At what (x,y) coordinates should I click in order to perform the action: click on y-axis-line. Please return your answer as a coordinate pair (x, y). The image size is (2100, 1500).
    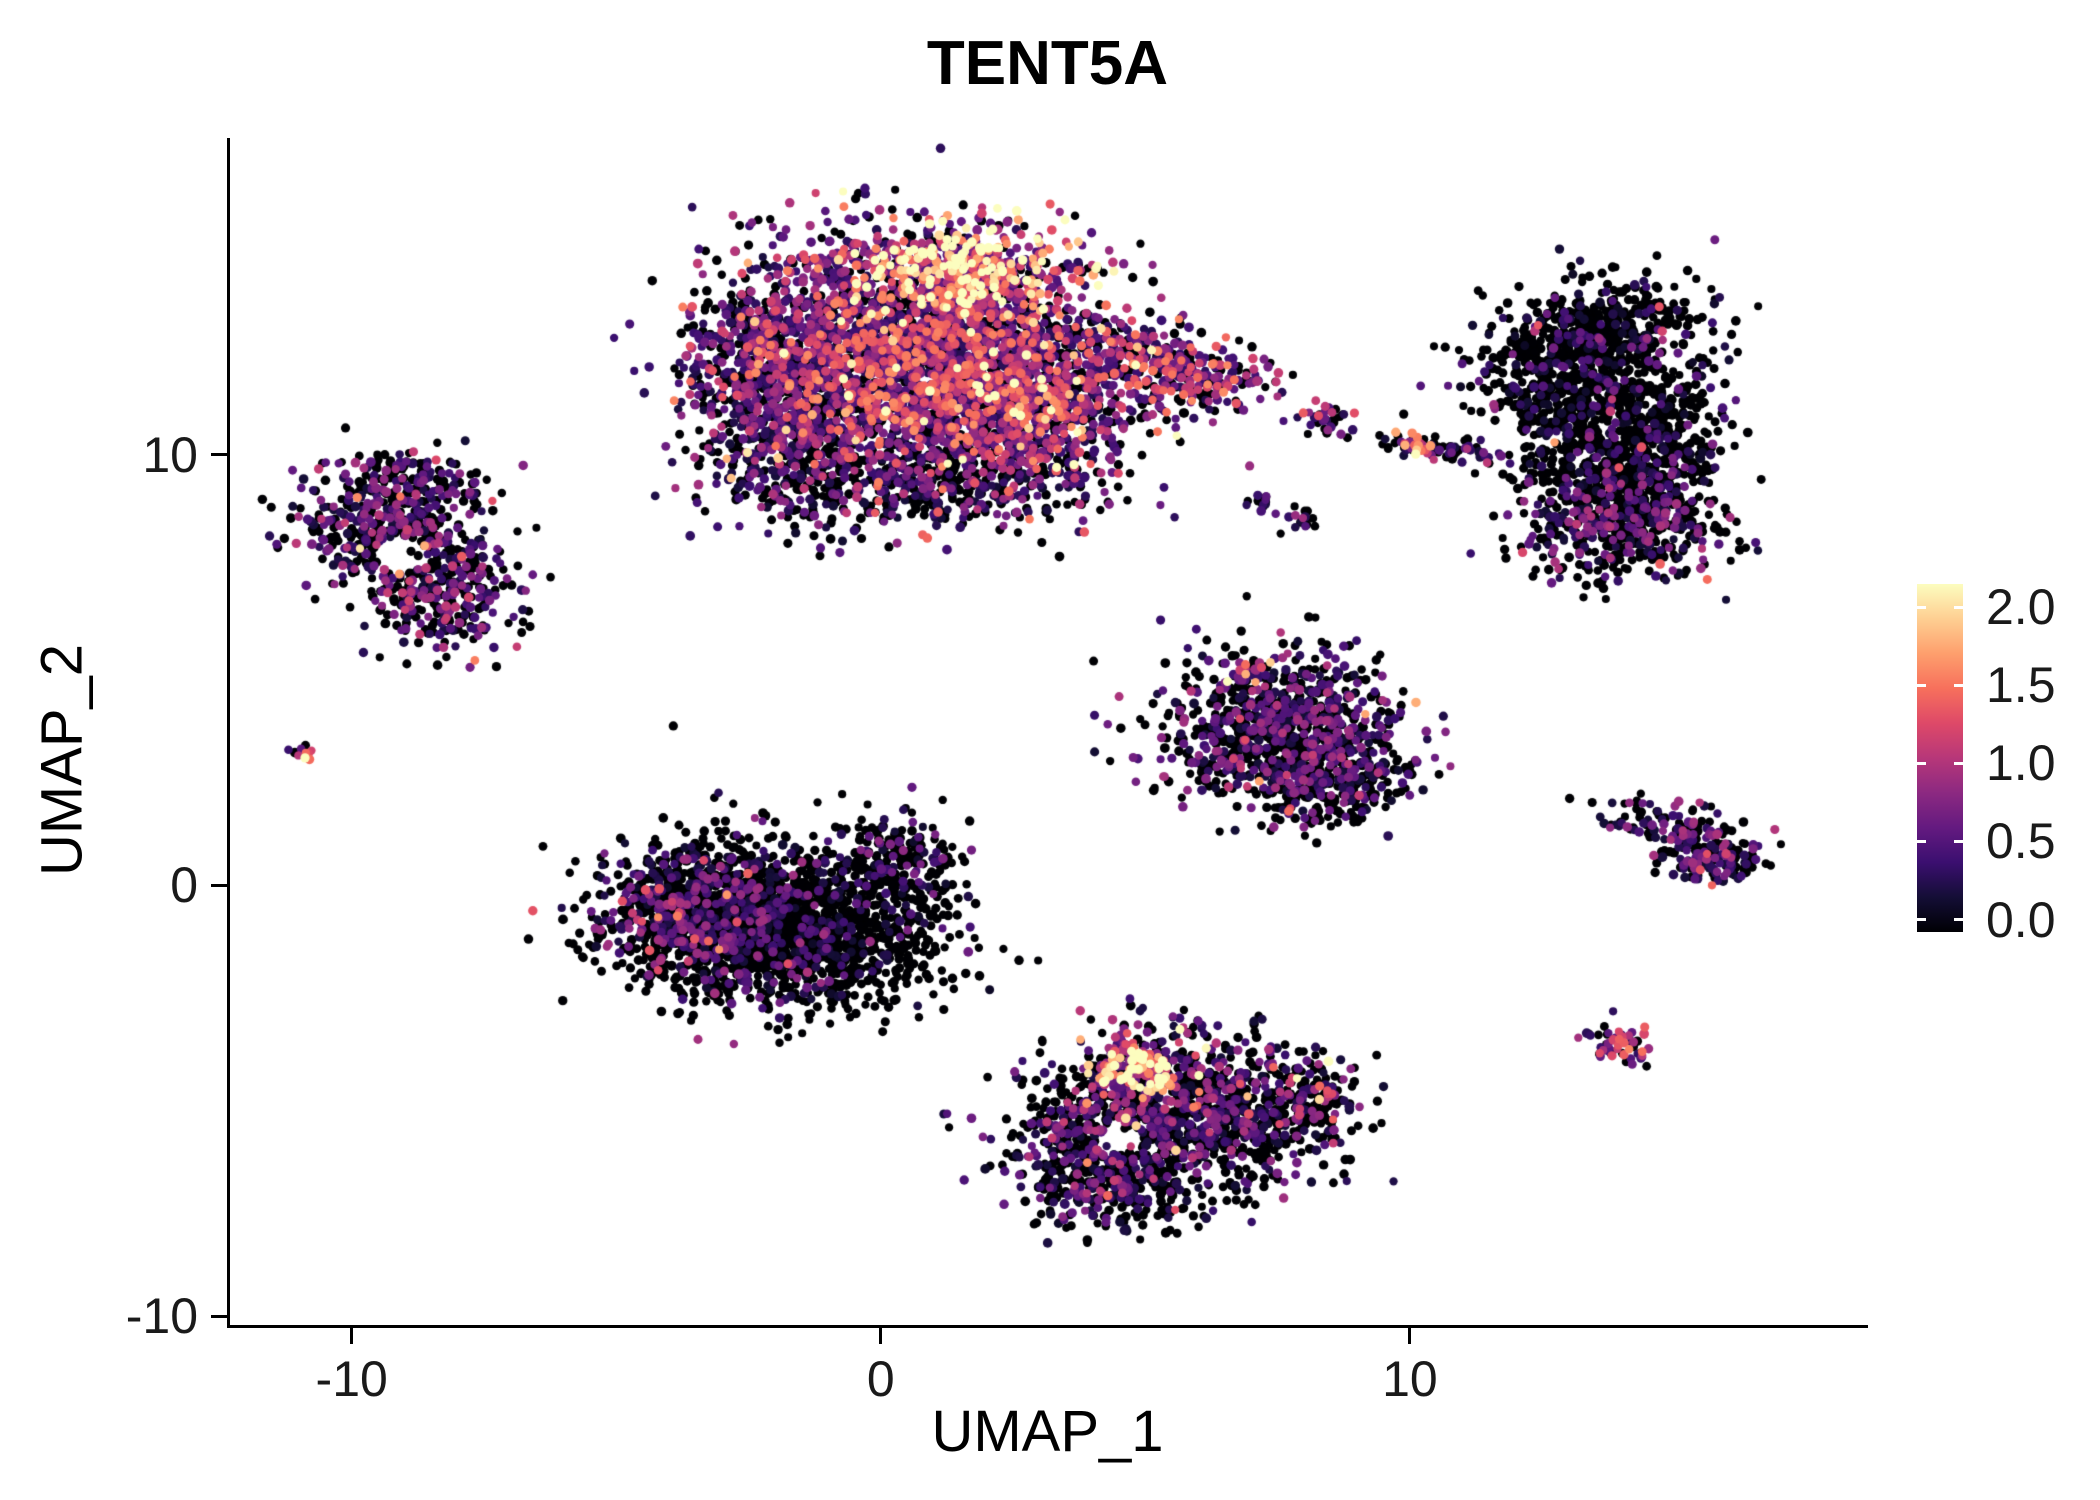
    Looking at the image, I should click on (228, 733).